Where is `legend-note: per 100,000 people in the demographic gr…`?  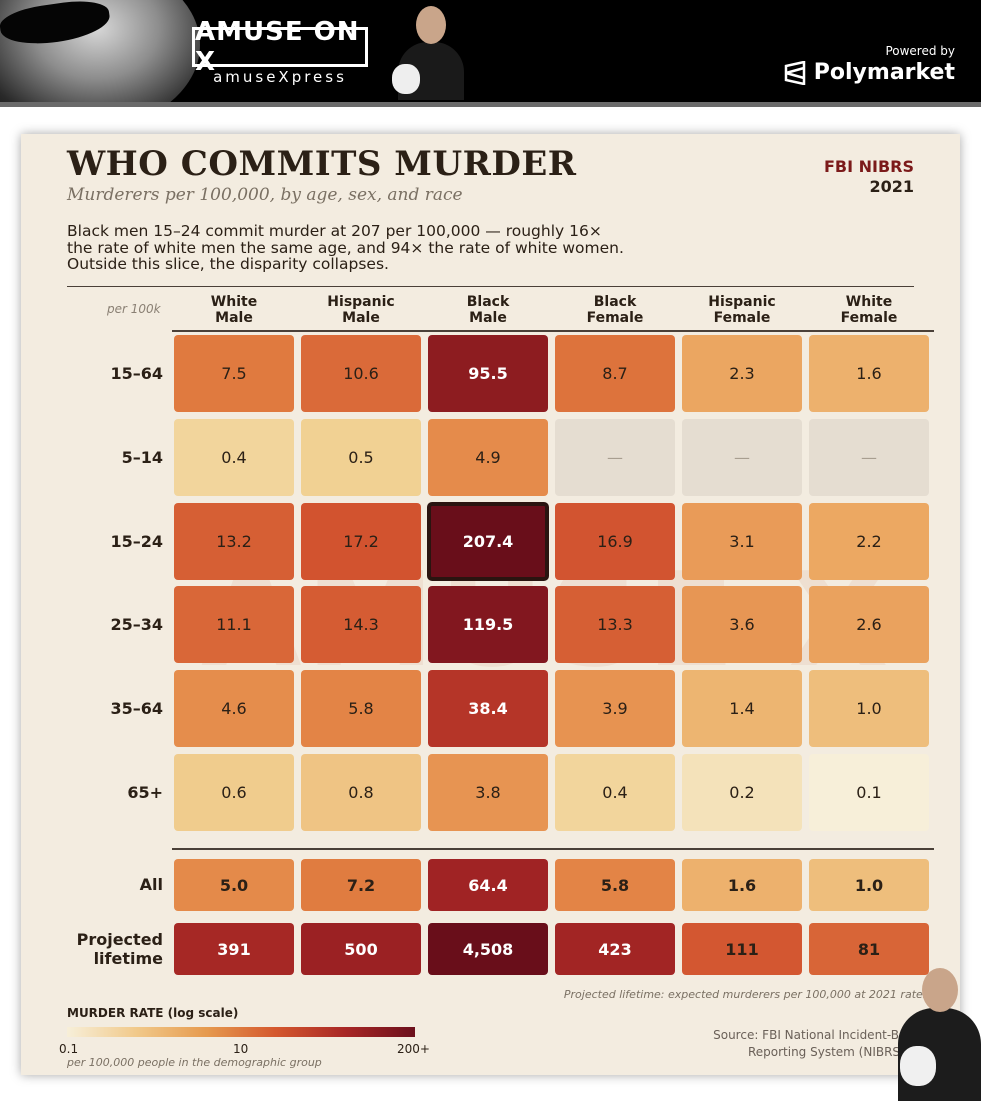 legend-note: per 100,000 people in the demographic gr… is located at coordinates (194, 1062).